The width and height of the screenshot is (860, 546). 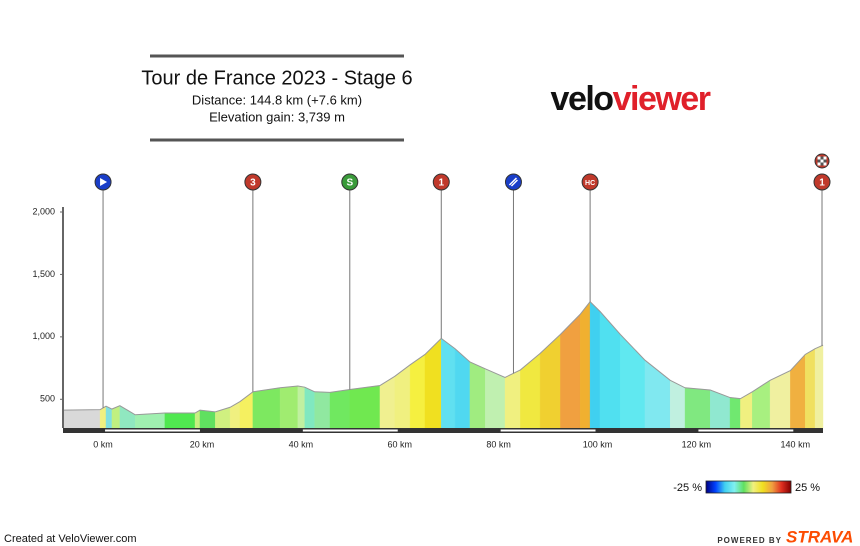 What do you see at coordinates (103, 444) in the screenshot?
I see `x-tick-label: 0 km` at bounding box center [103, 444].